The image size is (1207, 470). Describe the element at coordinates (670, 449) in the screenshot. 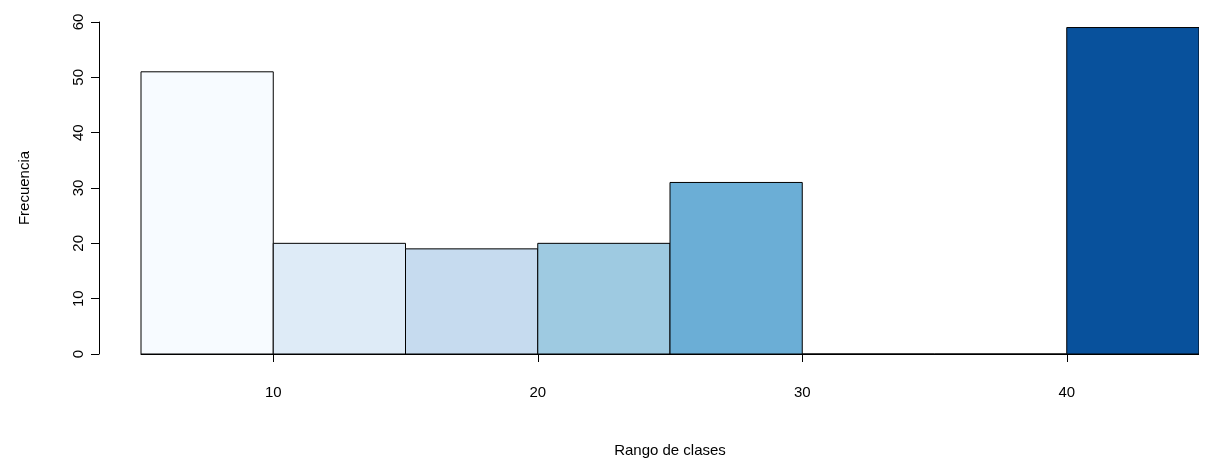

I see `x-axis-title: Rango de clases` at that location.